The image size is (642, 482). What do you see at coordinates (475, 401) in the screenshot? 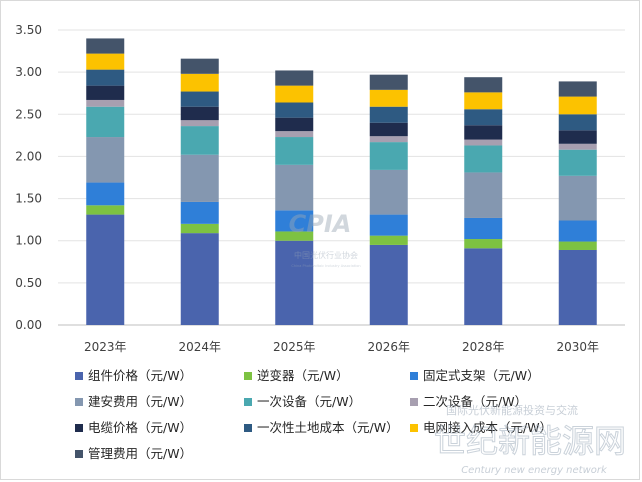
I see `legend-label: 二次设备（元/W）` at bounding box center [475, 401].